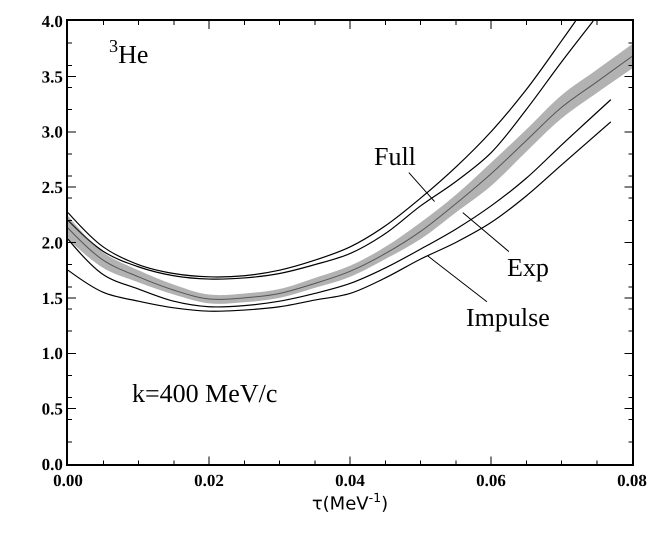  What do you see at coordinates (528, 267) in the screenshot?
I see `annotation: Exp` at bounding box center [528, 267].